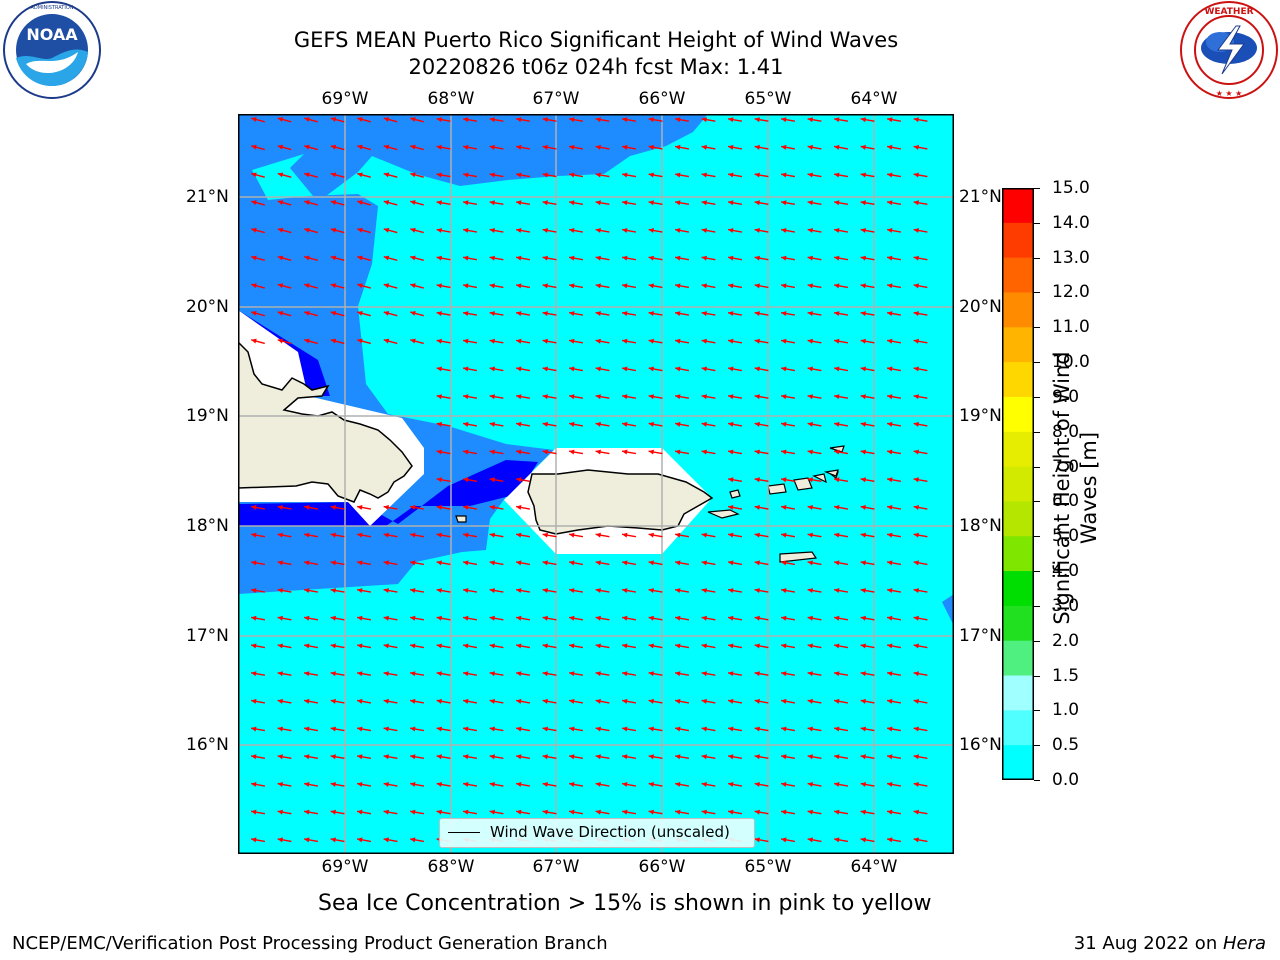  What do you see at coordinates (1018, 449) in the screenshot?
I see `colorbar-segment` at bounding box center [1018, 449].